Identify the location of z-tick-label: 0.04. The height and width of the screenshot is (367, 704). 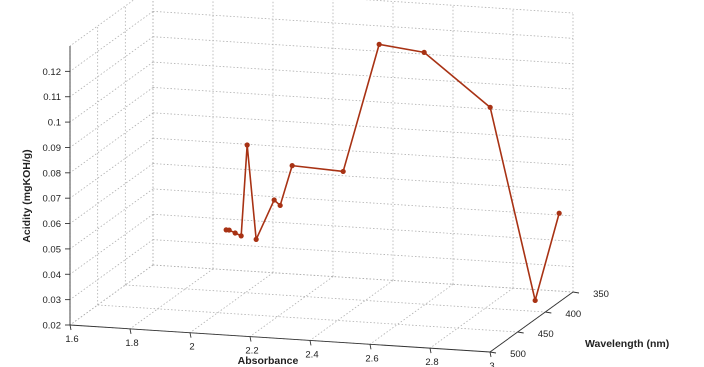
(52, 275).